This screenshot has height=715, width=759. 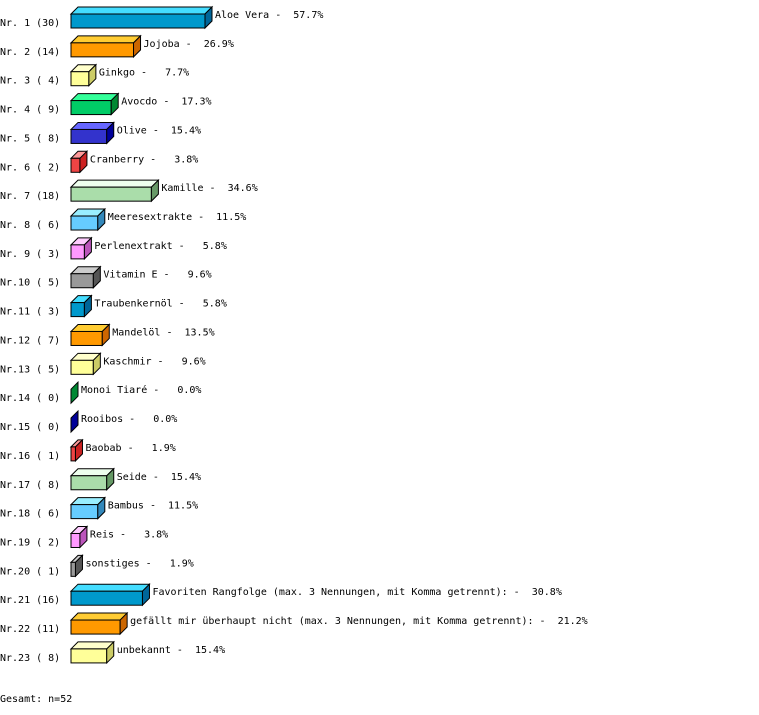 What do you see at coordinates (163, 332) in the screenshot?
I see `bar-value-label: Mandelöl - 13.5%` at bounding box center [163, 332].